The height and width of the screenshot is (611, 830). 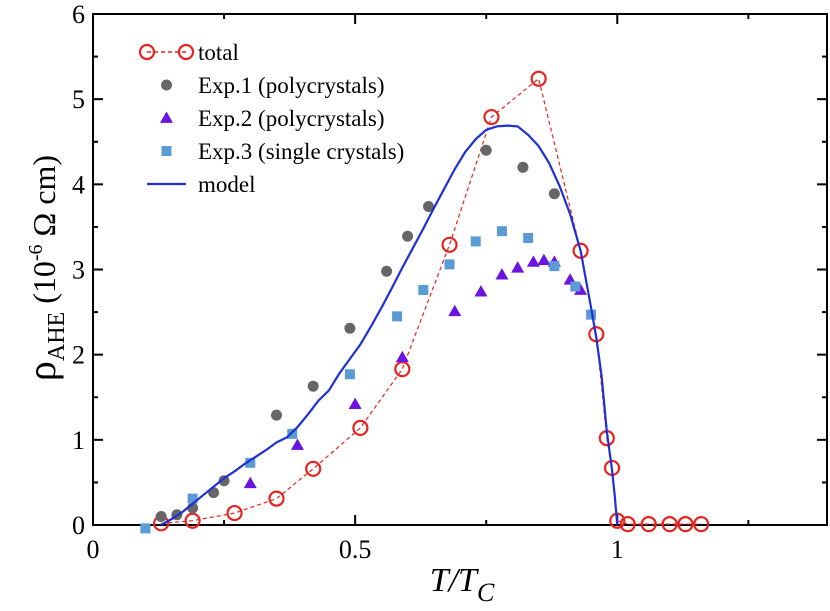 What do you see at coordinates (291, 118) in the screenshot?
I see `legend-label: Exp.2 (polycrystals)` at bounding box center [291, 118].